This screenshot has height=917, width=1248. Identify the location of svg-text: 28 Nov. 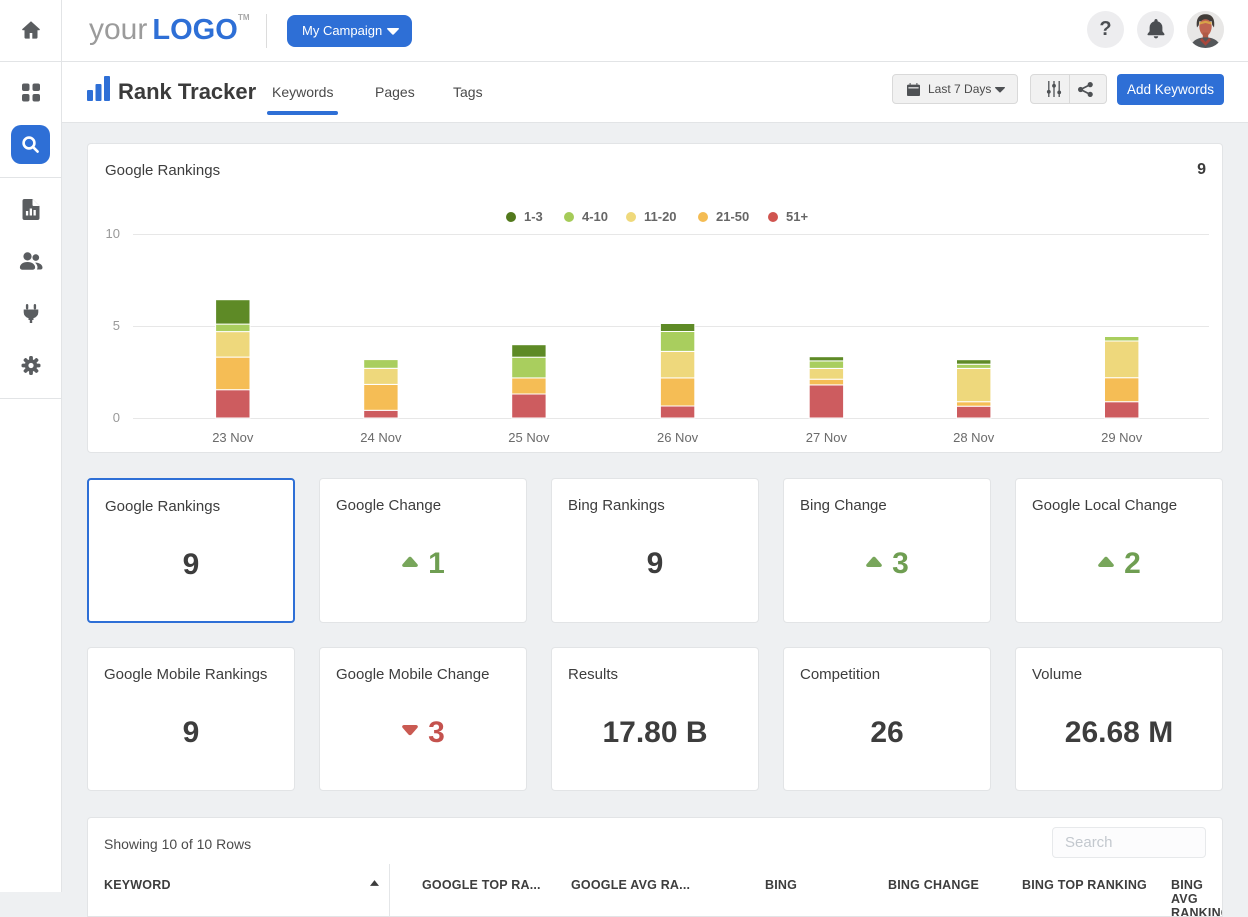
(974, 437).